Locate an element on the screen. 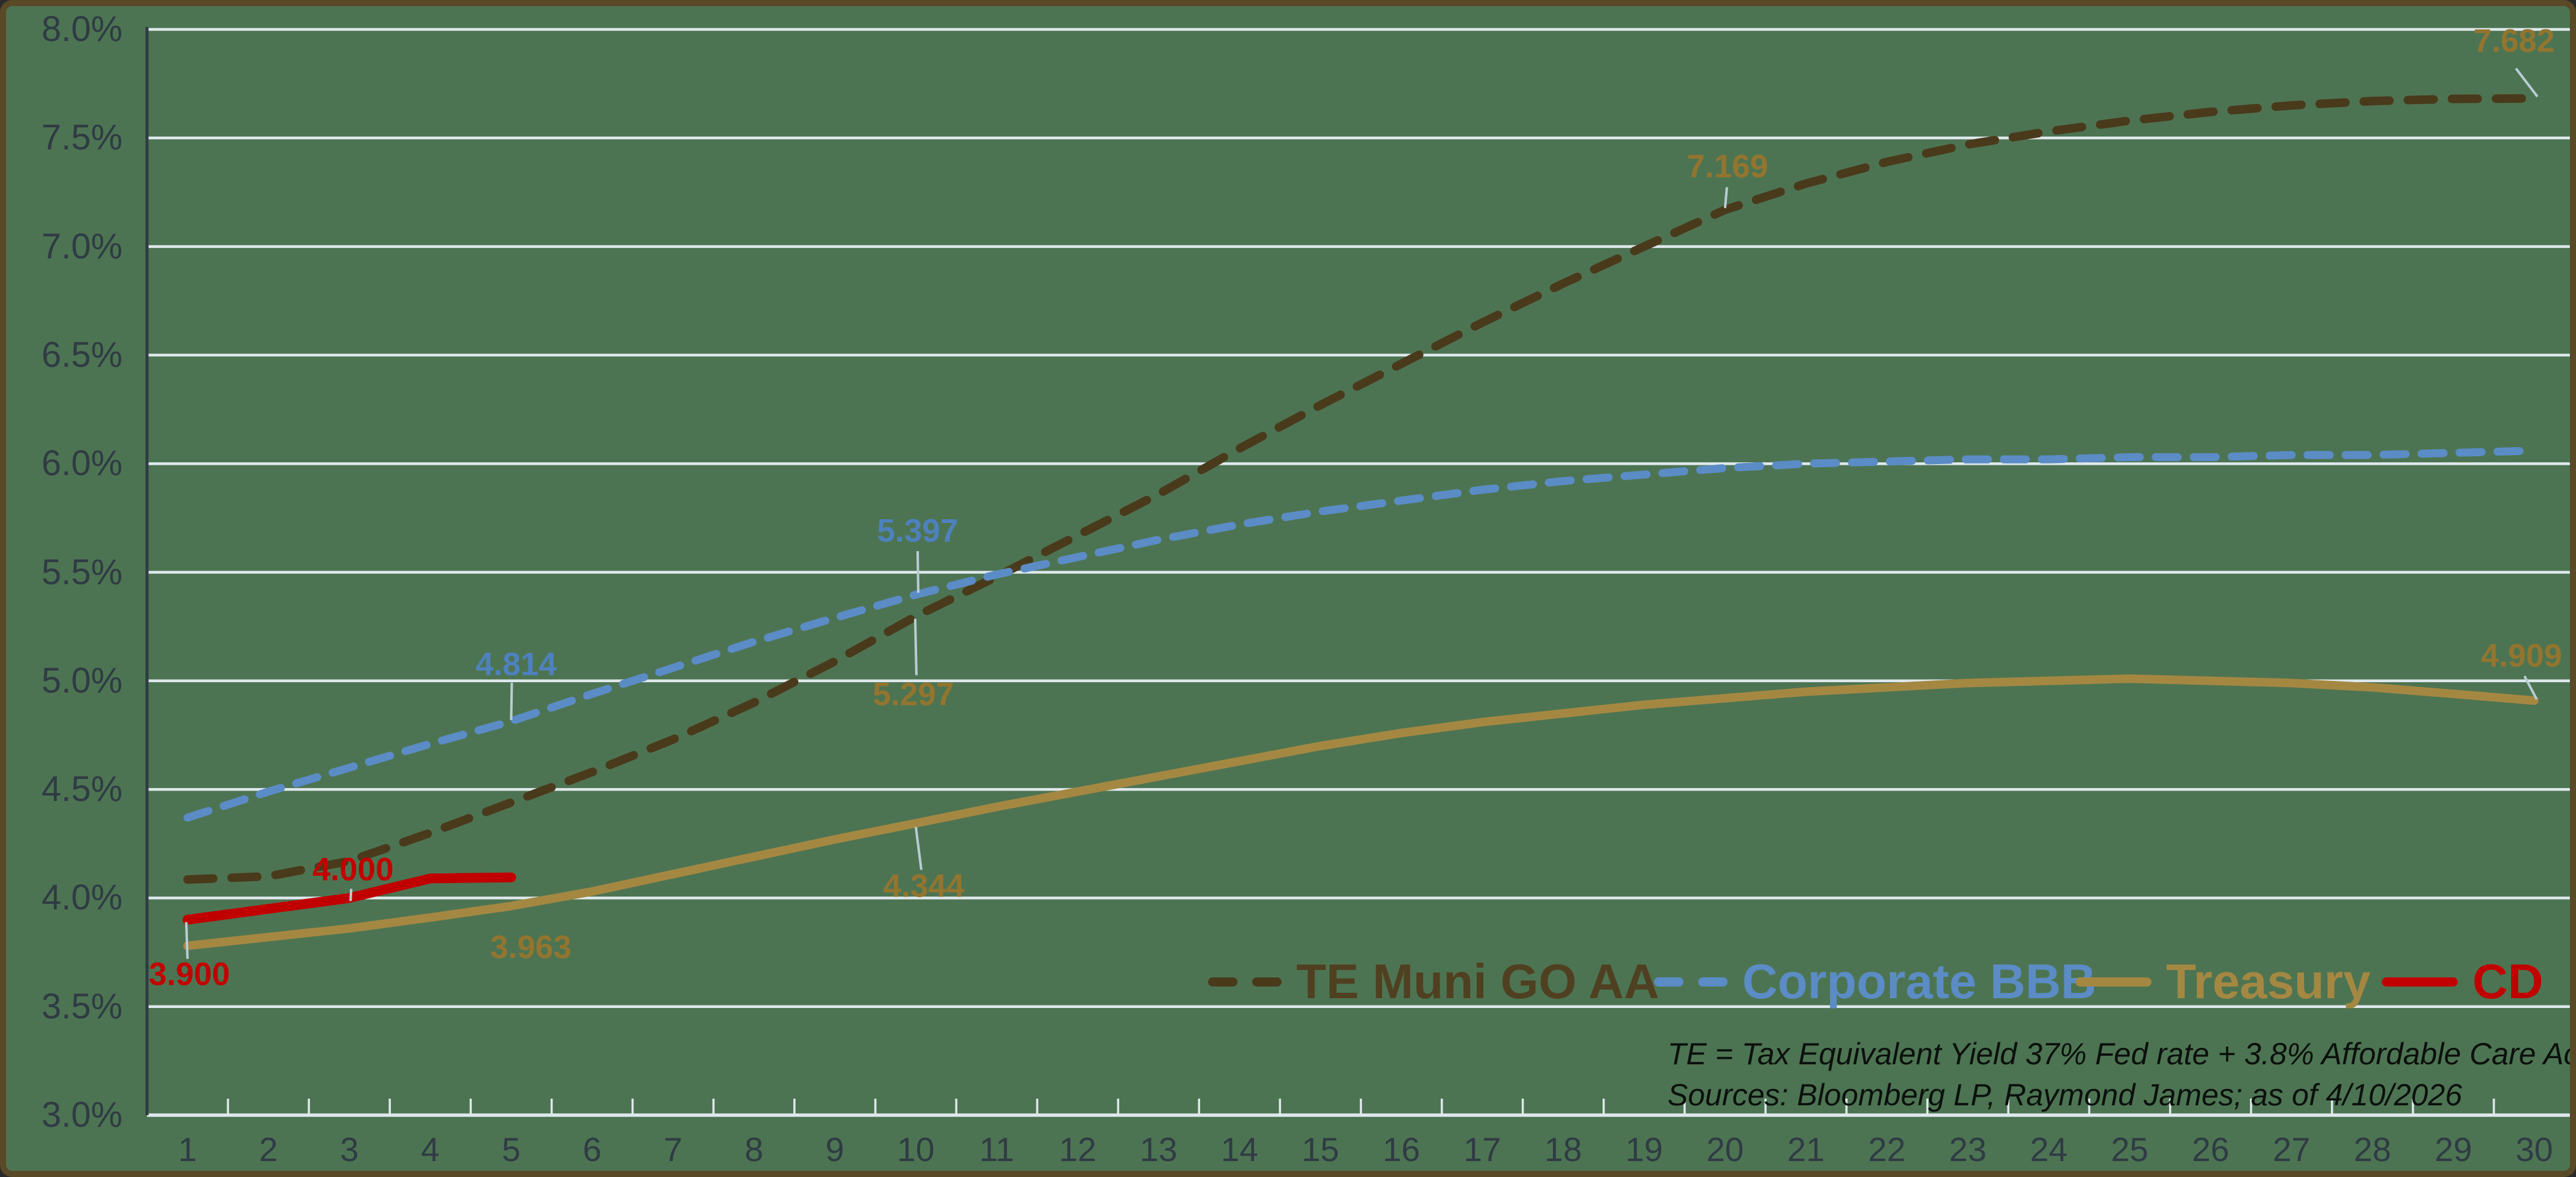 This screenshot has width=2576, height=1177. legend-label-corporate-bbb: Corporate BBB is located at coordinates (1919, 981).